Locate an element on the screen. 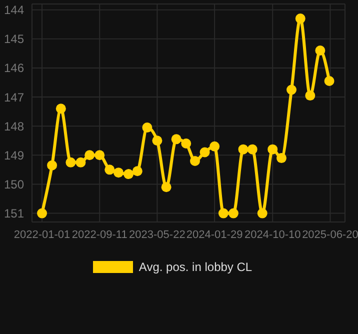  y-tick-label: 148 is located at coordinates (14, 126).